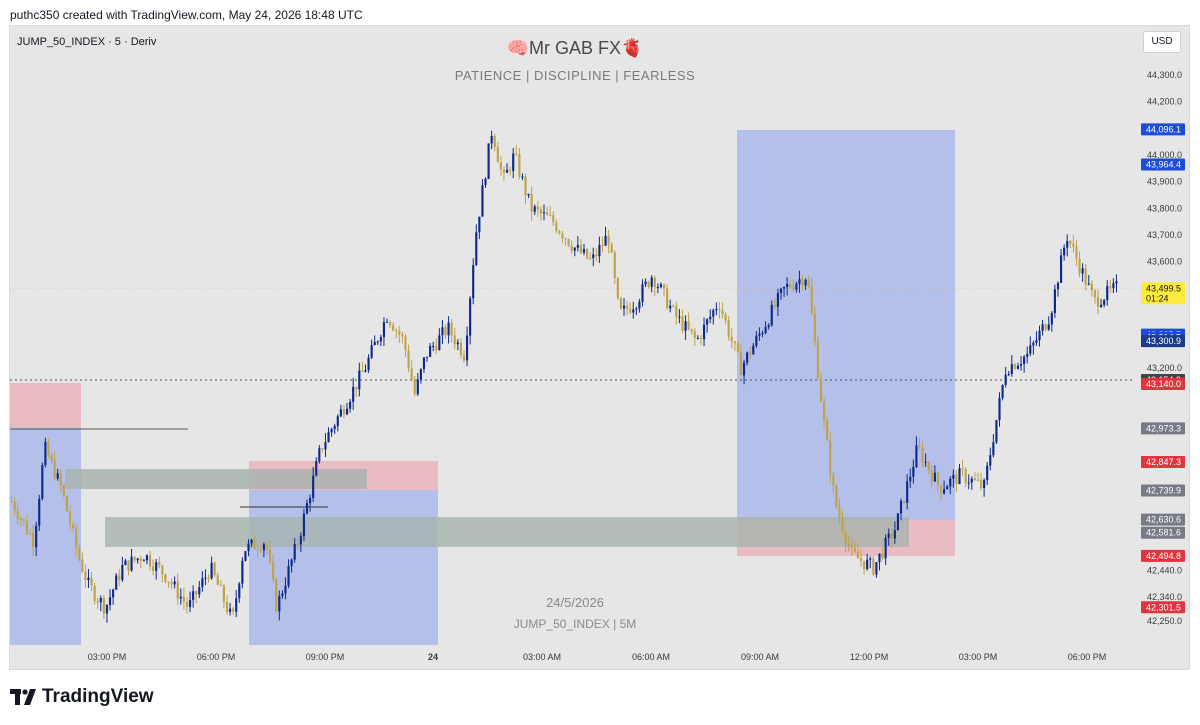  Describe the element at coordinates (760, 657) in the screenshot. I see `x-axis-tick: 09:00 AM` at that location.